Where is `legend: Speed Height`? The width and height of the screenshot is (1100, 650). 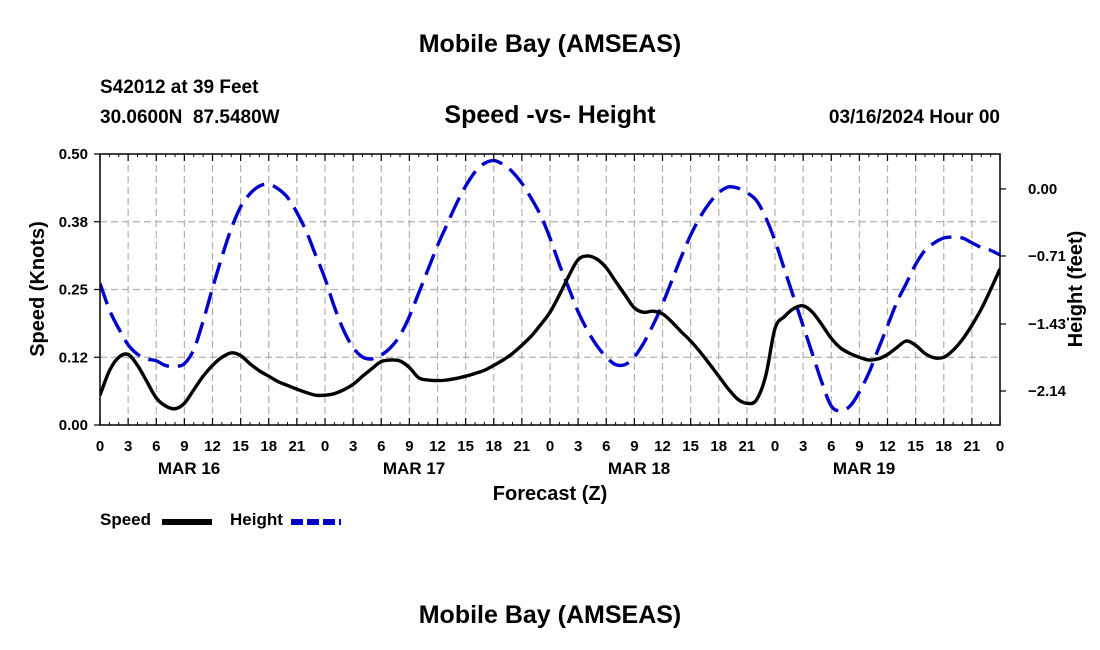 legend: Speed Height is located at coordinates (250, 522).